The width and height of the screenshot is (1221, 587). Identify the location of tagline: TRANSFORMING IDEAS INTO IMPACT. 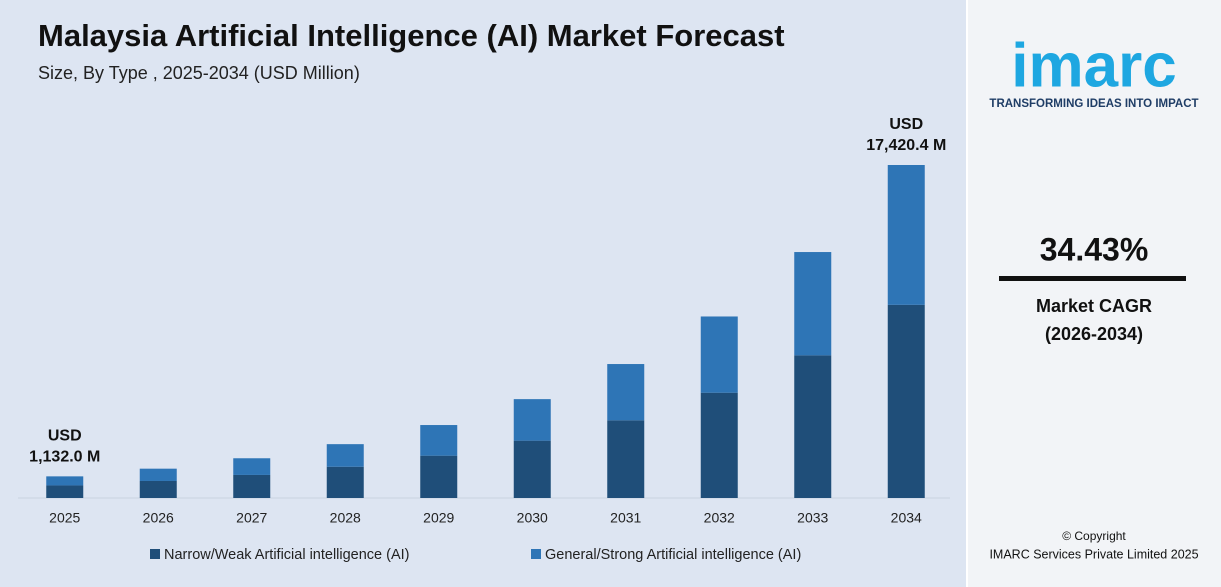
(1093, 104).